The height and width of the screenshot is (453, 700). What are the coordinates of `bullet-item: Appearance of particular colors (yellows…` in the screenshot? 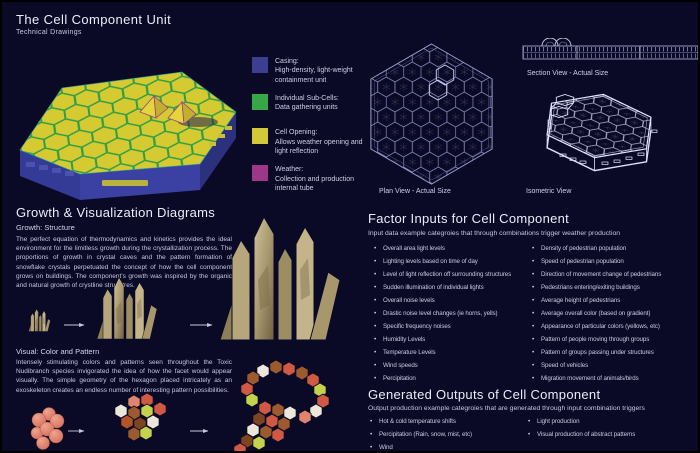 It's located at (614, 326).